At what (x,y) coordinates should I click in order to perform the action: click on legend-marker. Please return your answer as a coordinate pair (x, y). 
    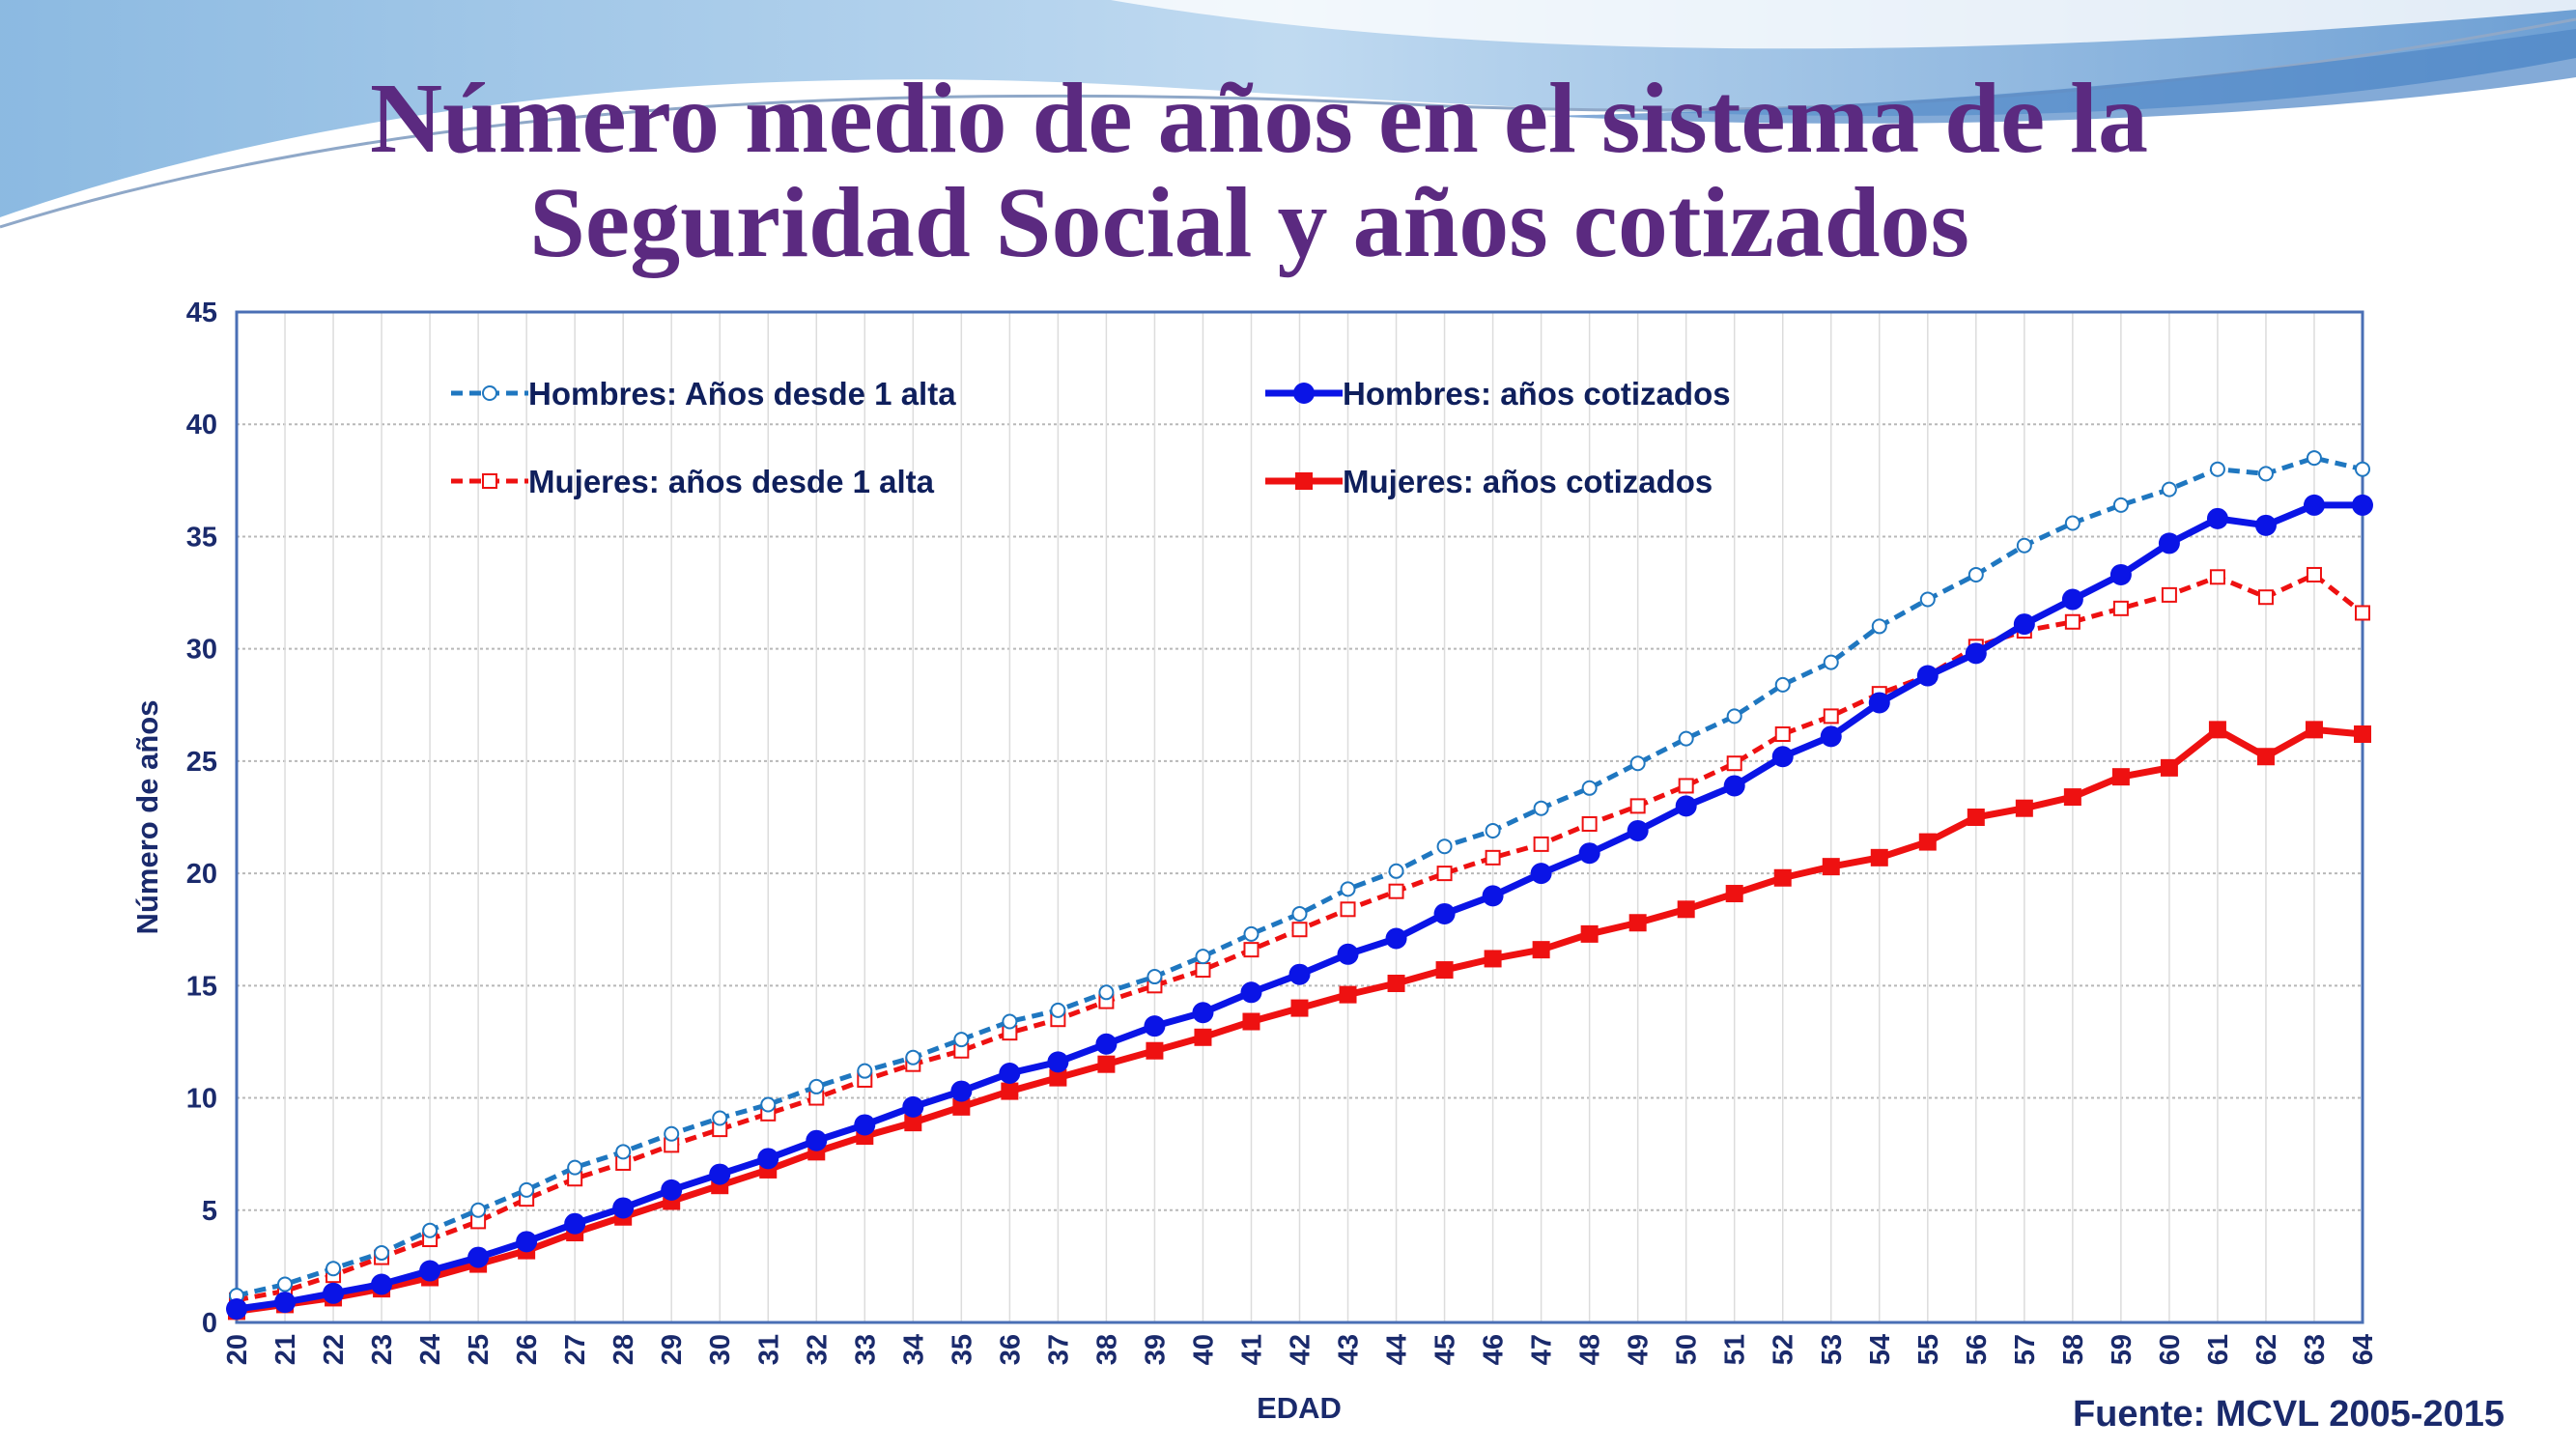
    Looking at the image, I should click on (1304, 481).